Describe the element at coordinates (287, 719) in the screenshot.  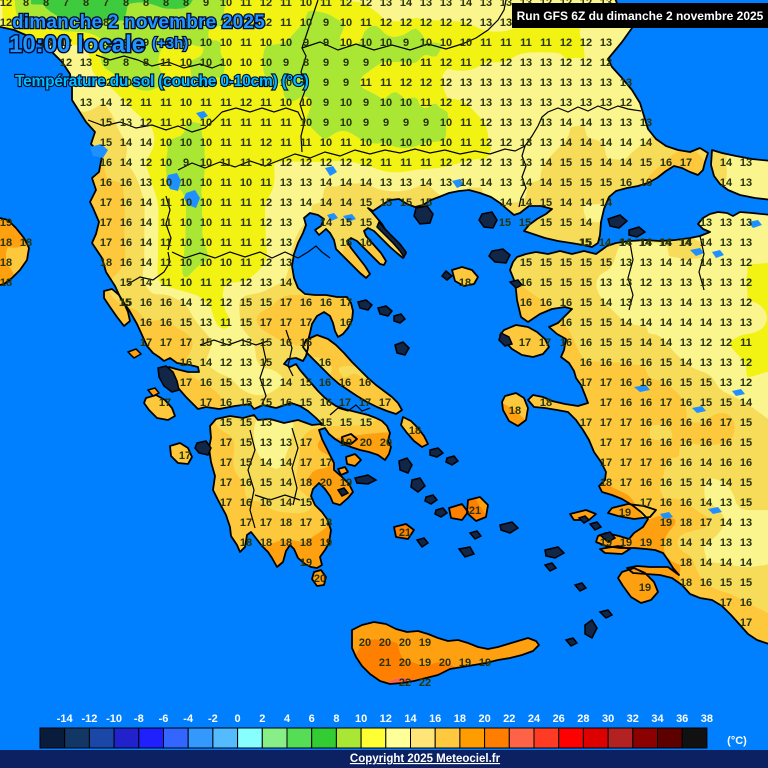
I see `svg-text: 4` at that location.